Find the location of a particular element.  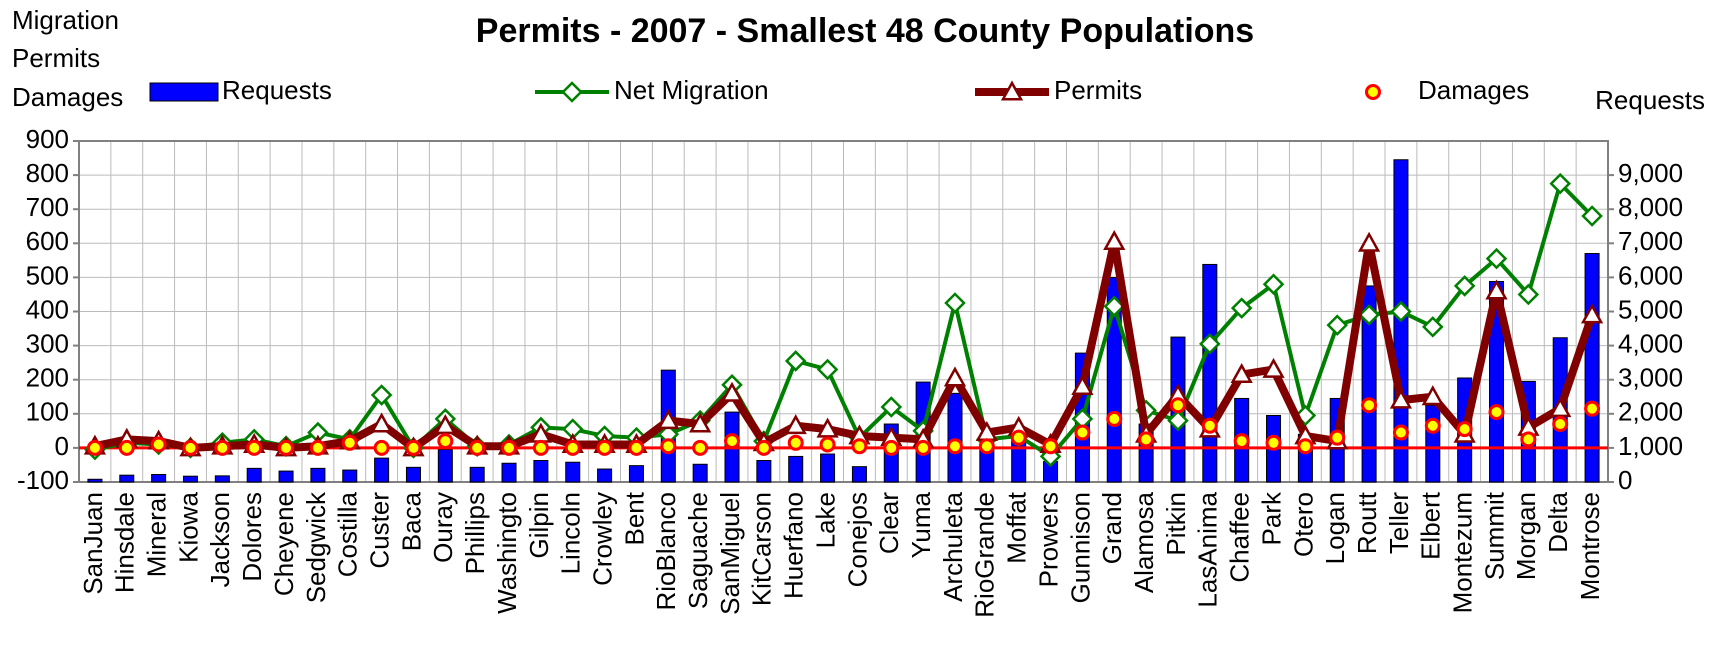

y2-tick-label: 1,000 is located at coordinates (1650, 446).